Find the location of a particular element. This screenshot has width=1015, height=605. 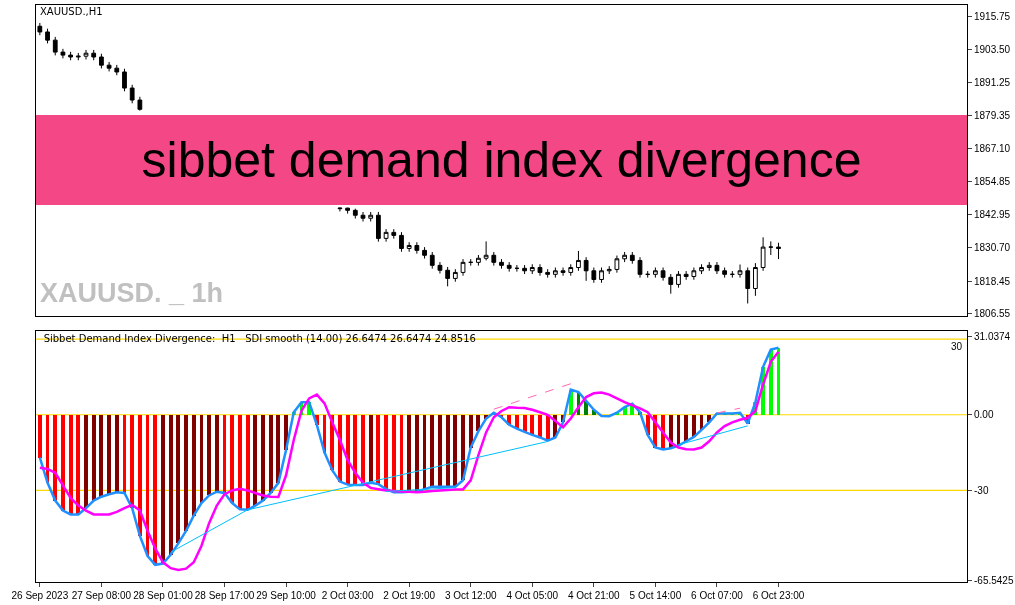

chart-subtitle: XAUUSD.,H1 is located at coordinates (71, 11).